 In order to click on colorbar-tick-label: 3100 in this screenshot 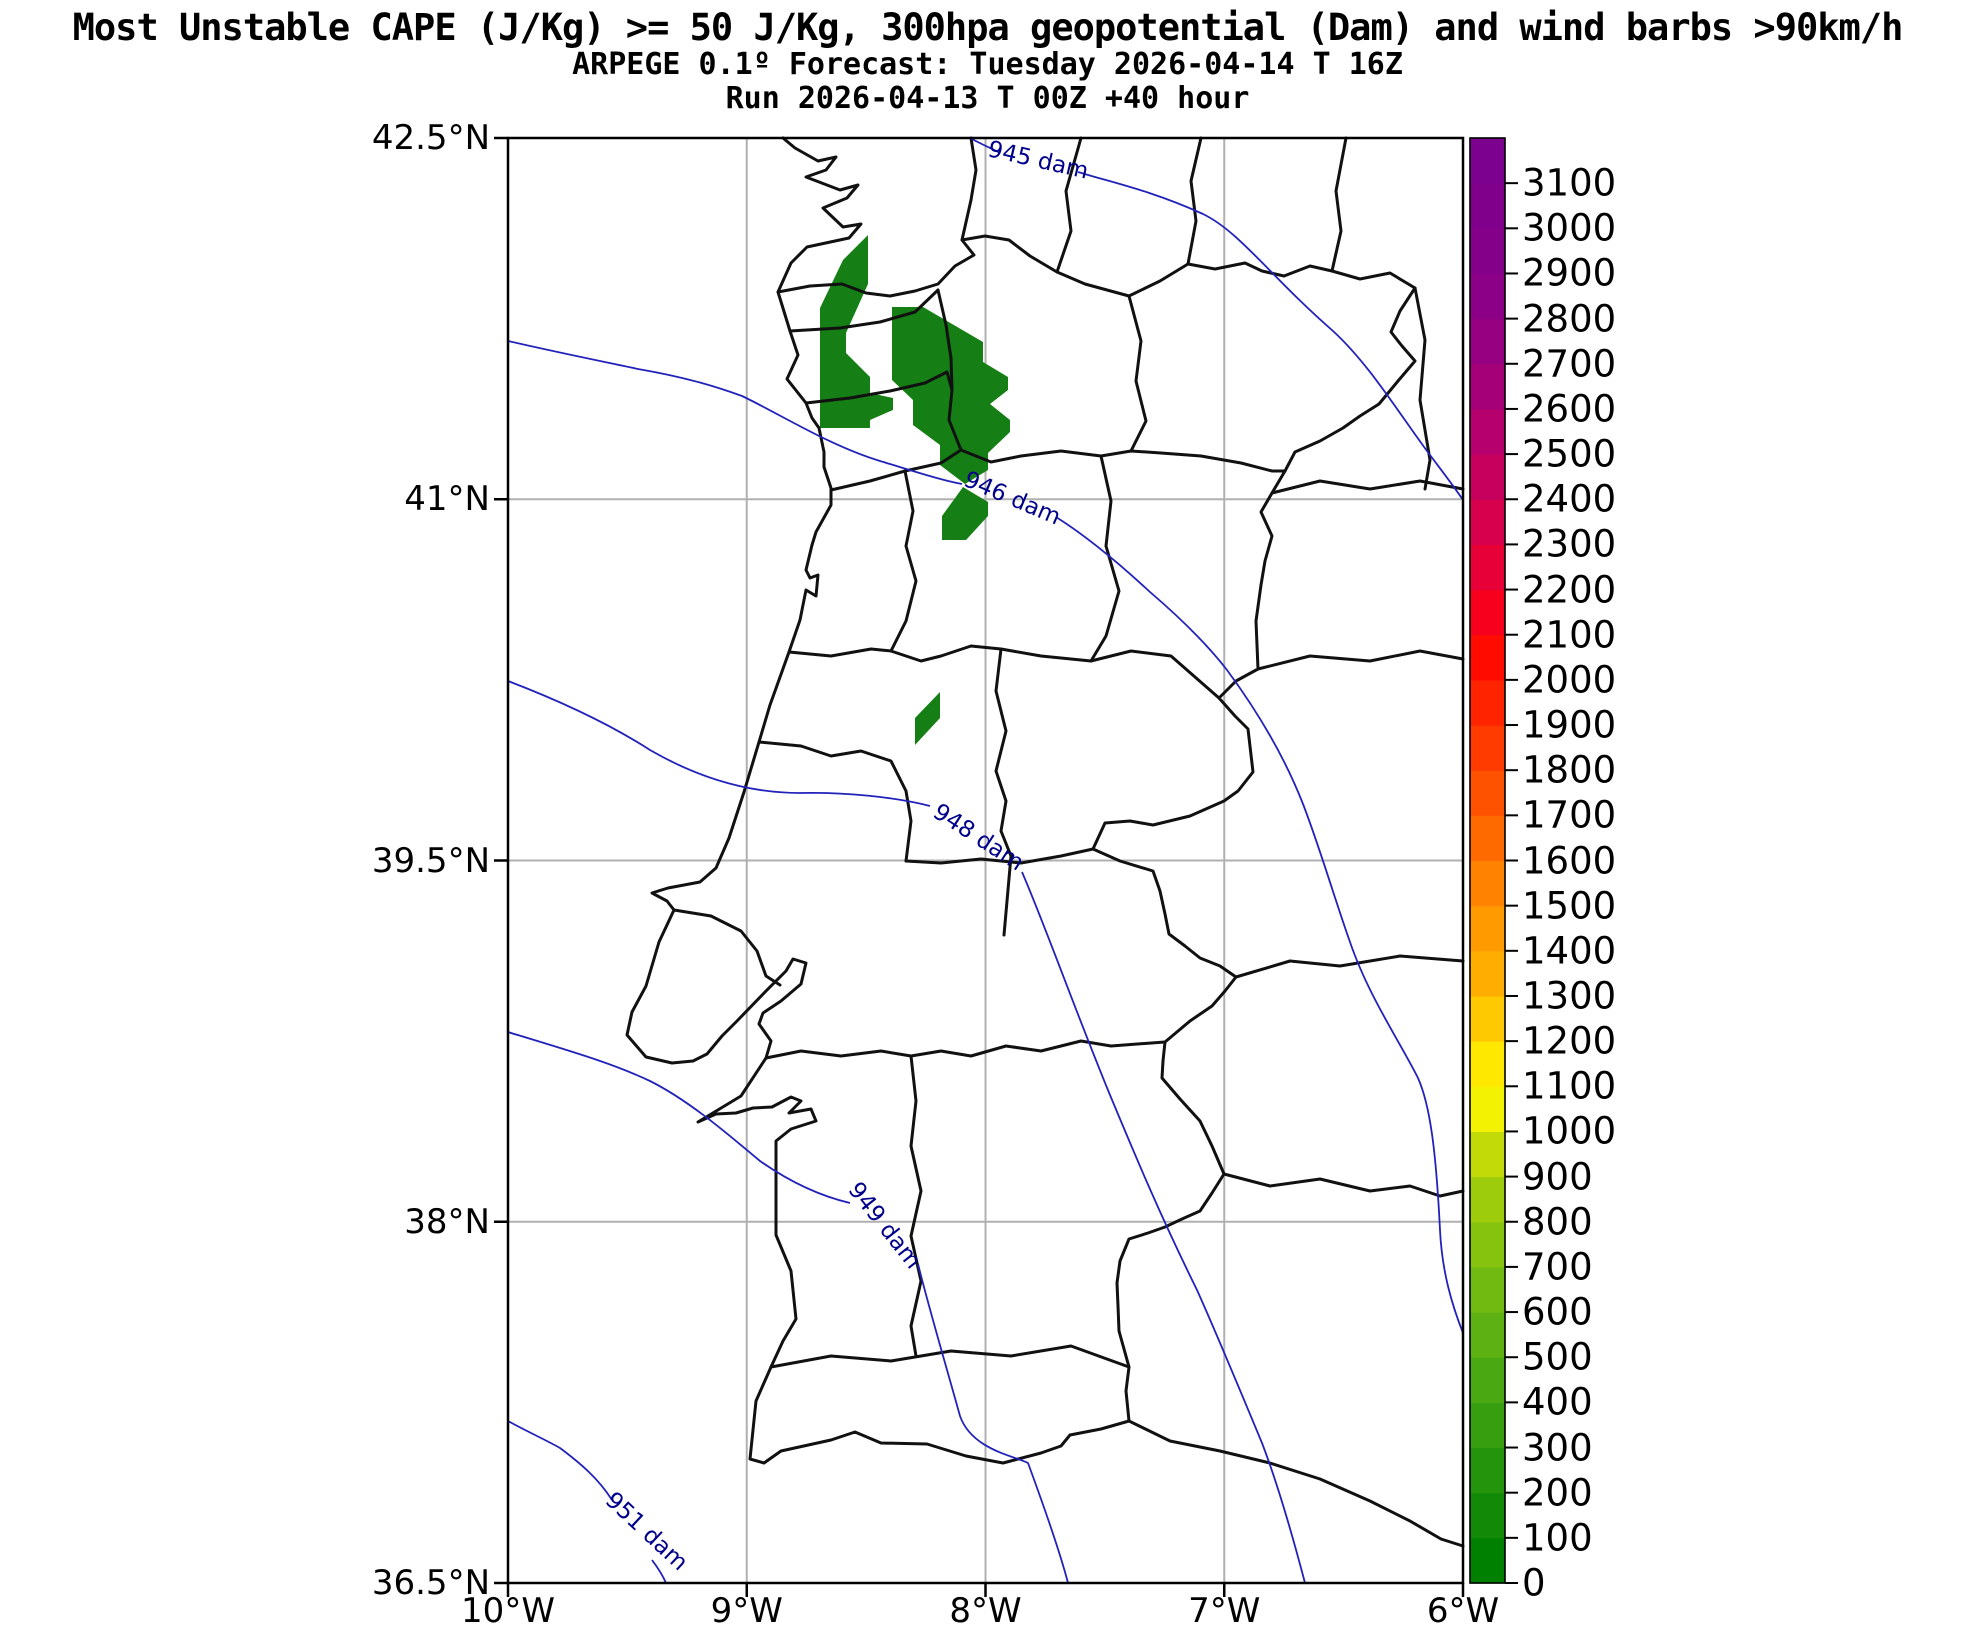, I will do `click(1569, 183)`.